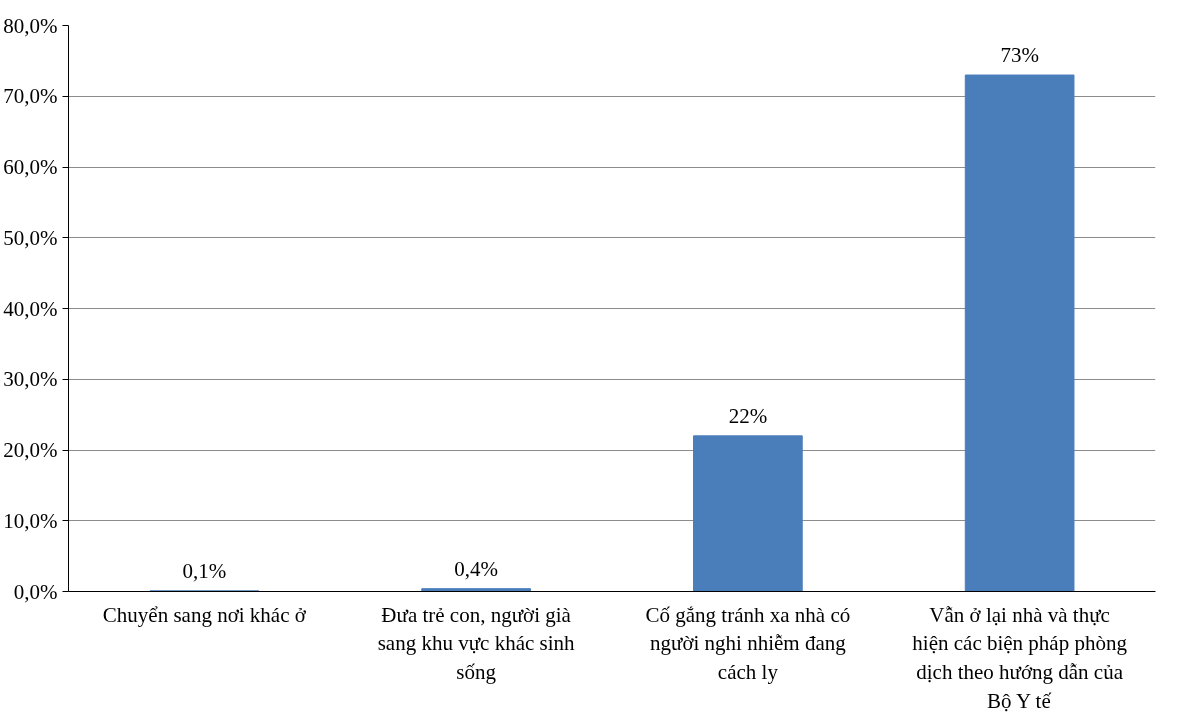 The width and height of the screenshot is (1181, 721). I want to click on data-label: 73%, so click(1019, 55).